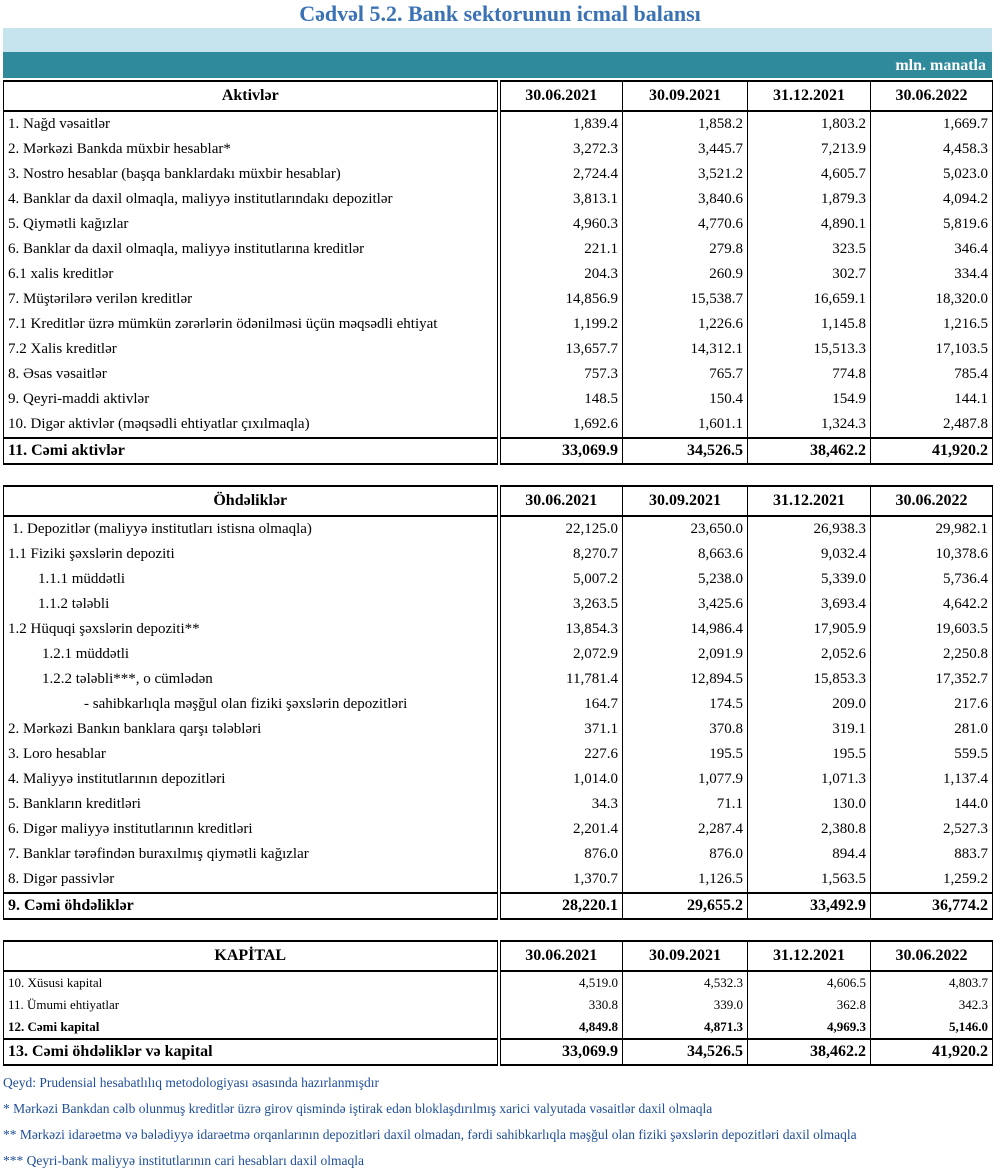 This screenshot has height=1171, width=1000. Describe the element at coordinates (560, 679) in the screenshot. I see `cell-value: 11,781.4` at that location.